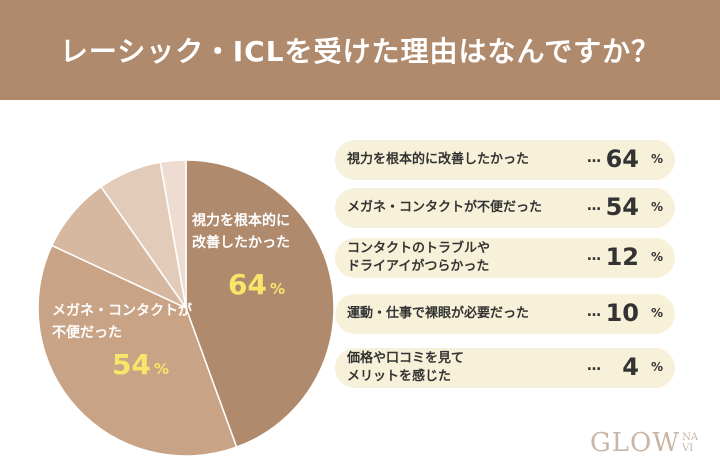  What do you see at coordinates (630, 367) in the screenshot?
I see `value-label: 4` at bounding box center [630, 367].